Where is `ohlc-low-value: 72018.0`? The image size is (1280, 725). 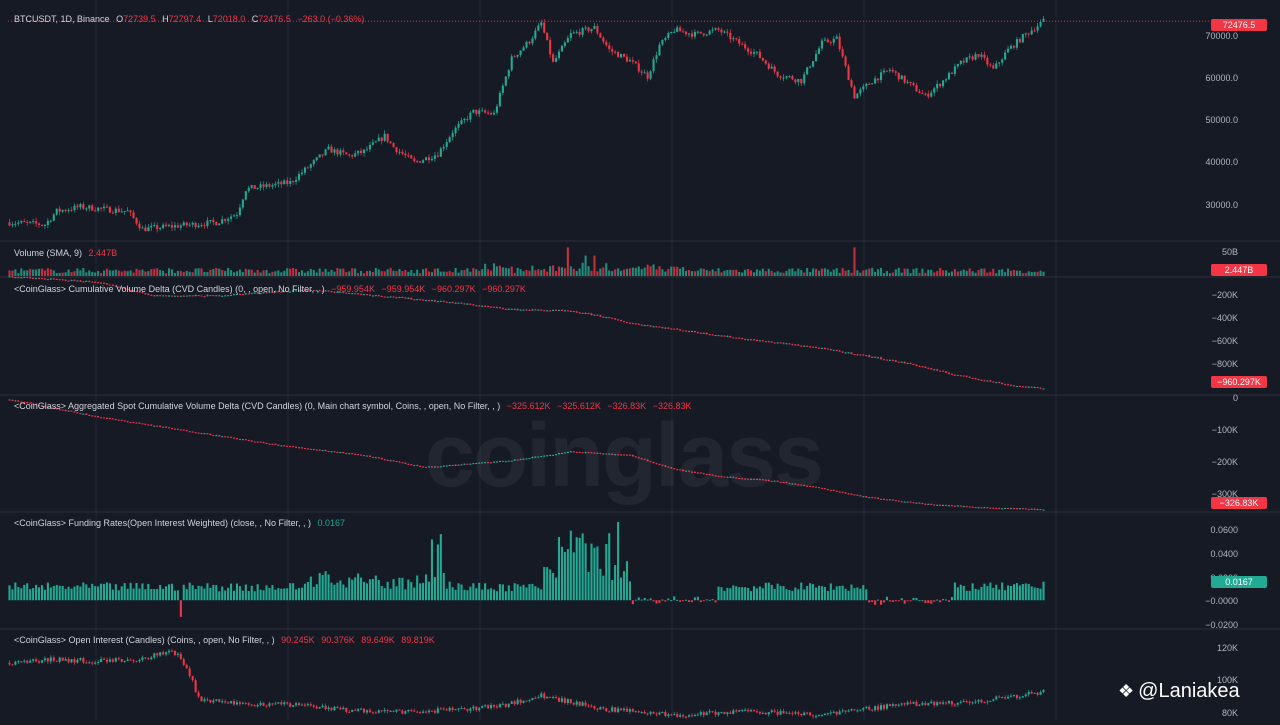
ohlc-low-value: 72018.0 is located at coordinates (229, 19).